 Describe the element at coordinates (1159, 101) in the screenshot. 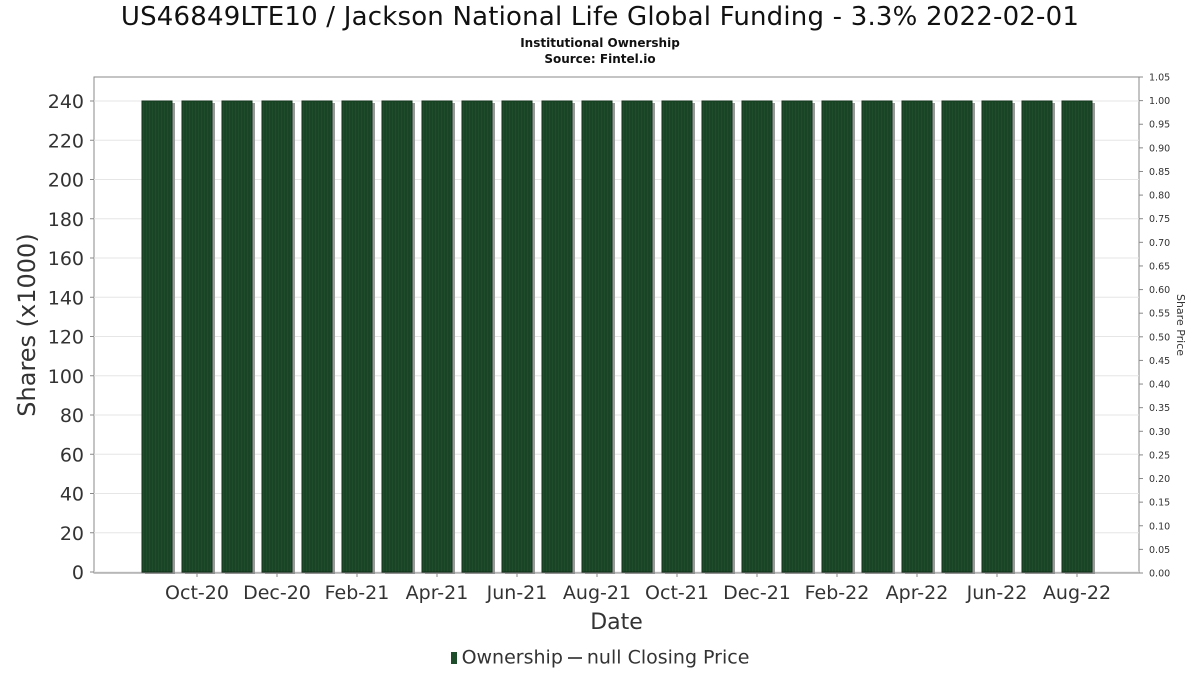

I see `y2-tick-label: 1.00` at that location.